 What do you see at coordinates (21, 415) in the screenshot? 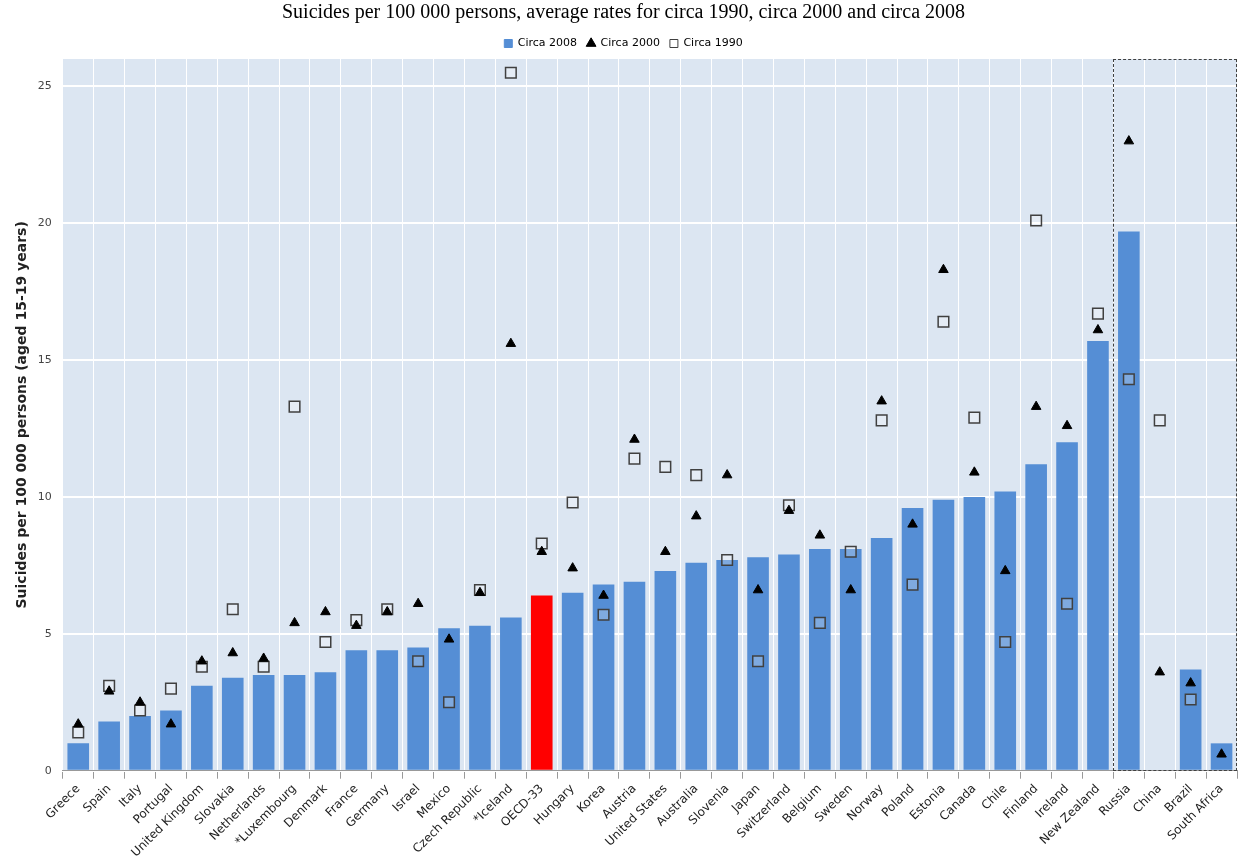
I see `y-axis-title: Suicides per 100 000 persons (aged 15-19 years)` at bounding box center [21, 415].